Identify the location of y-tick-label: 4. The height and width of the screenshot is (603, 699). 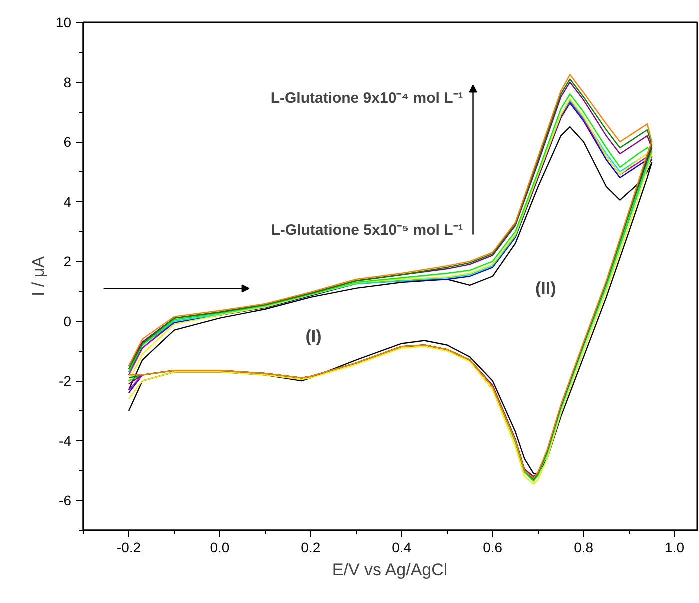
(68, 202).